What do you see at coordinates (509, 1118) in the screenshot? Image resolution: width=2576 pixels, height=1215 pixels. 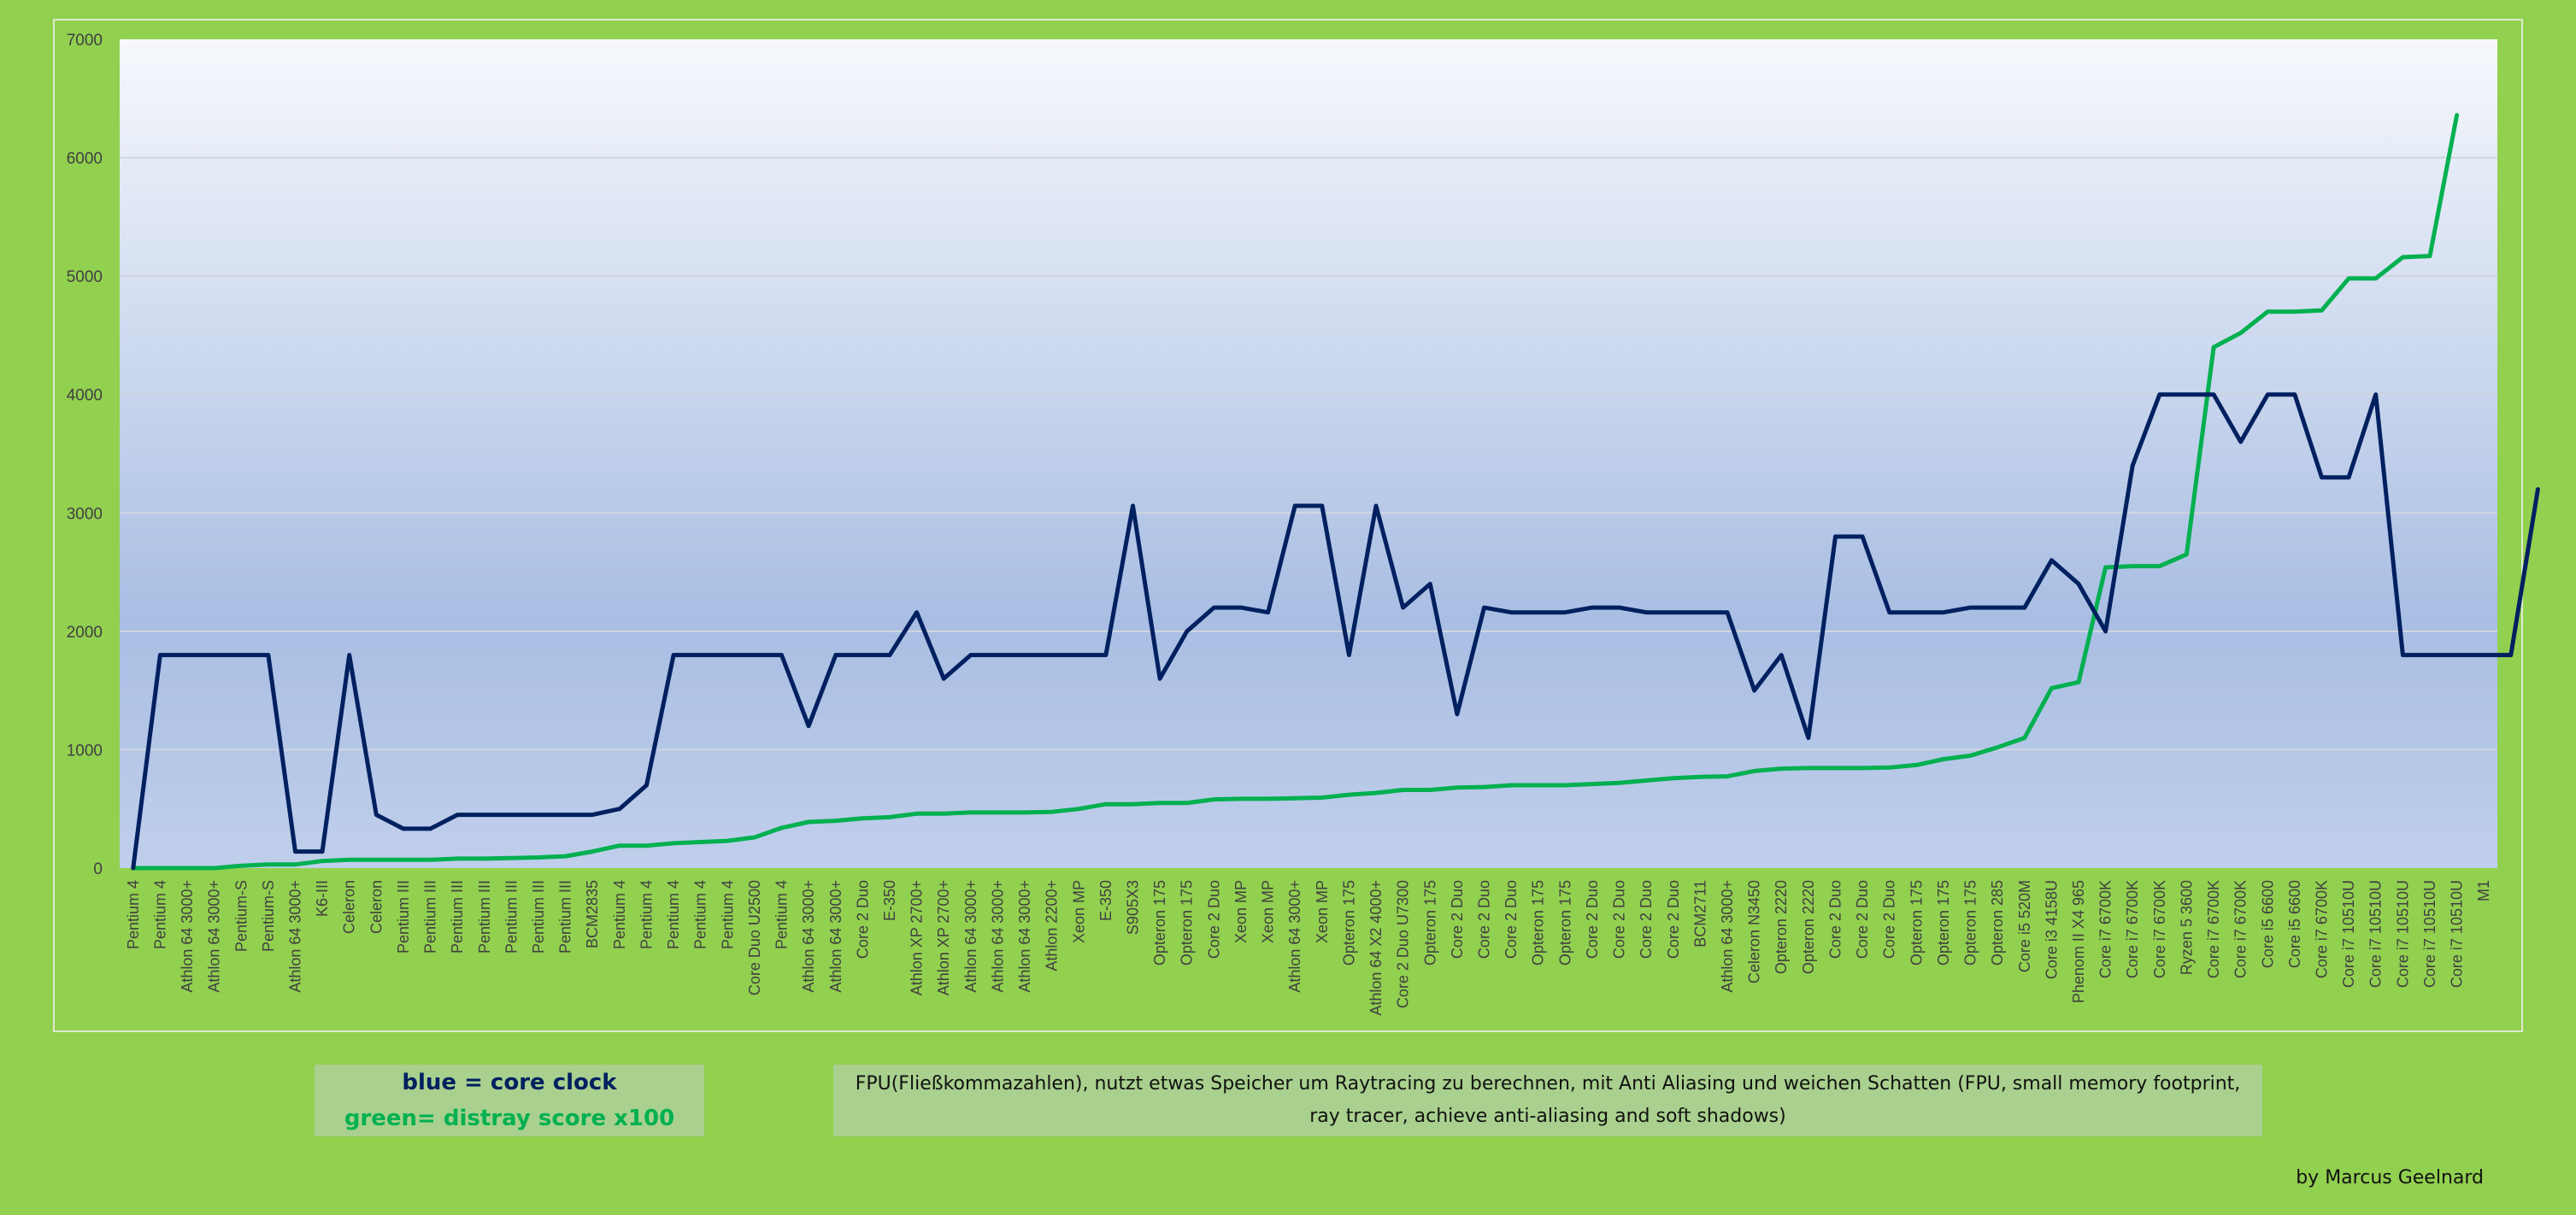 I see `legend-distray-score: green= distray score x100` at bounding box center [509, 1118].